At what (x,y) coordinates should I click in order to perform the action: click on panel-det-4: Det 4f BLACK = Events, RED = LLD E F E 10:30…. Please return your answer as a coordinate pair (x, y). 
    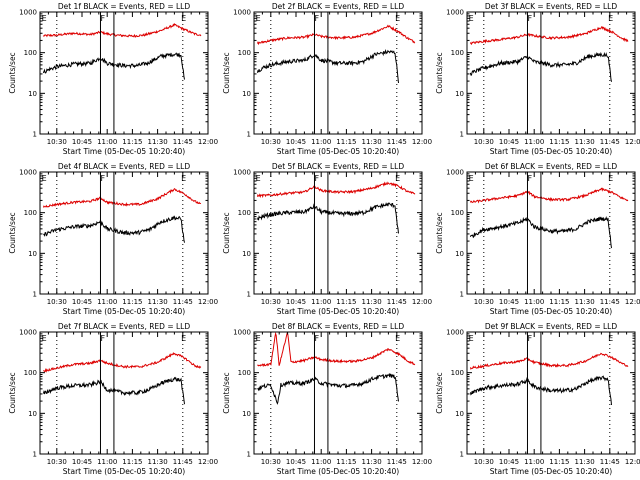
    Looking at the image, I should click on (113, 239).